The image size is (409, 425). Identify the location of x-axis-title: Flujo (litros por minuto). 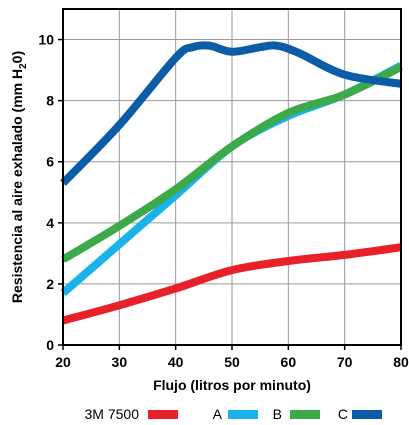
(232, 385).